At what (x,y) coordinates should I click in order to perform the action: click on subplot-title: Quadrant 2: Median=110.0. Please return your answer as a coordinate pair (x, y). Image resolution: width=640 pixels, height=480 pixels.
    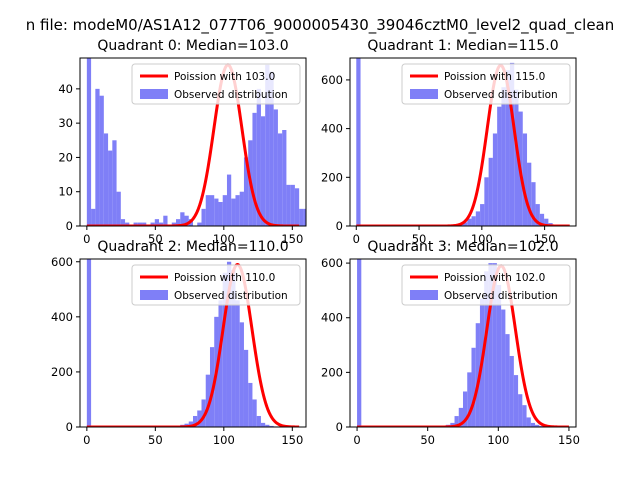
    Looking at the image, I should click on (192, 247).